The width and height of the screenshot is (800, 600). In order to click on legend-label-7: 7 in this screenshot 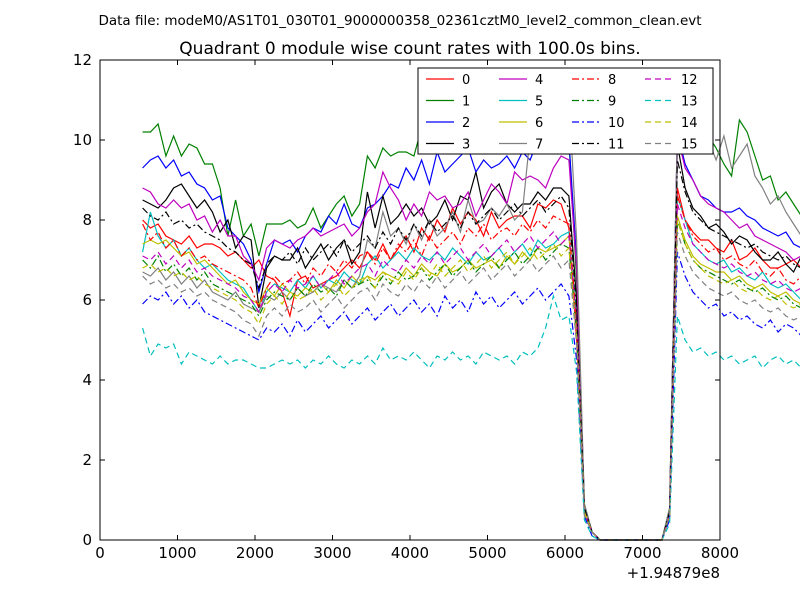, I will do `click(539, 145)`.